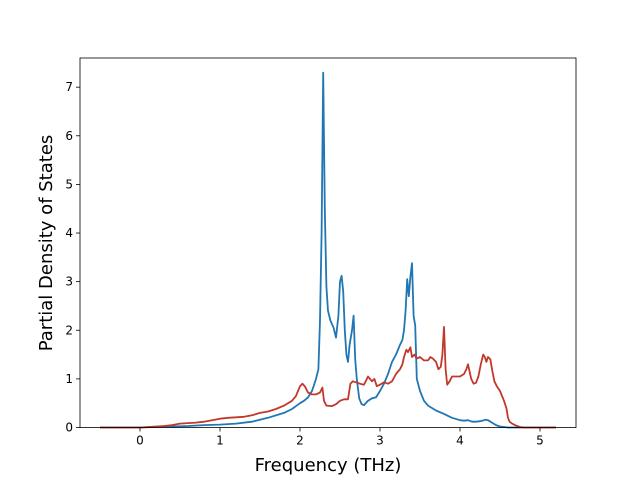 The width and height of the screenshot is (640, 480). What do you see at coordinates (300, 441) in the screenshot?
I see `x-tick-label: 2` at bounding box center [300, 441].